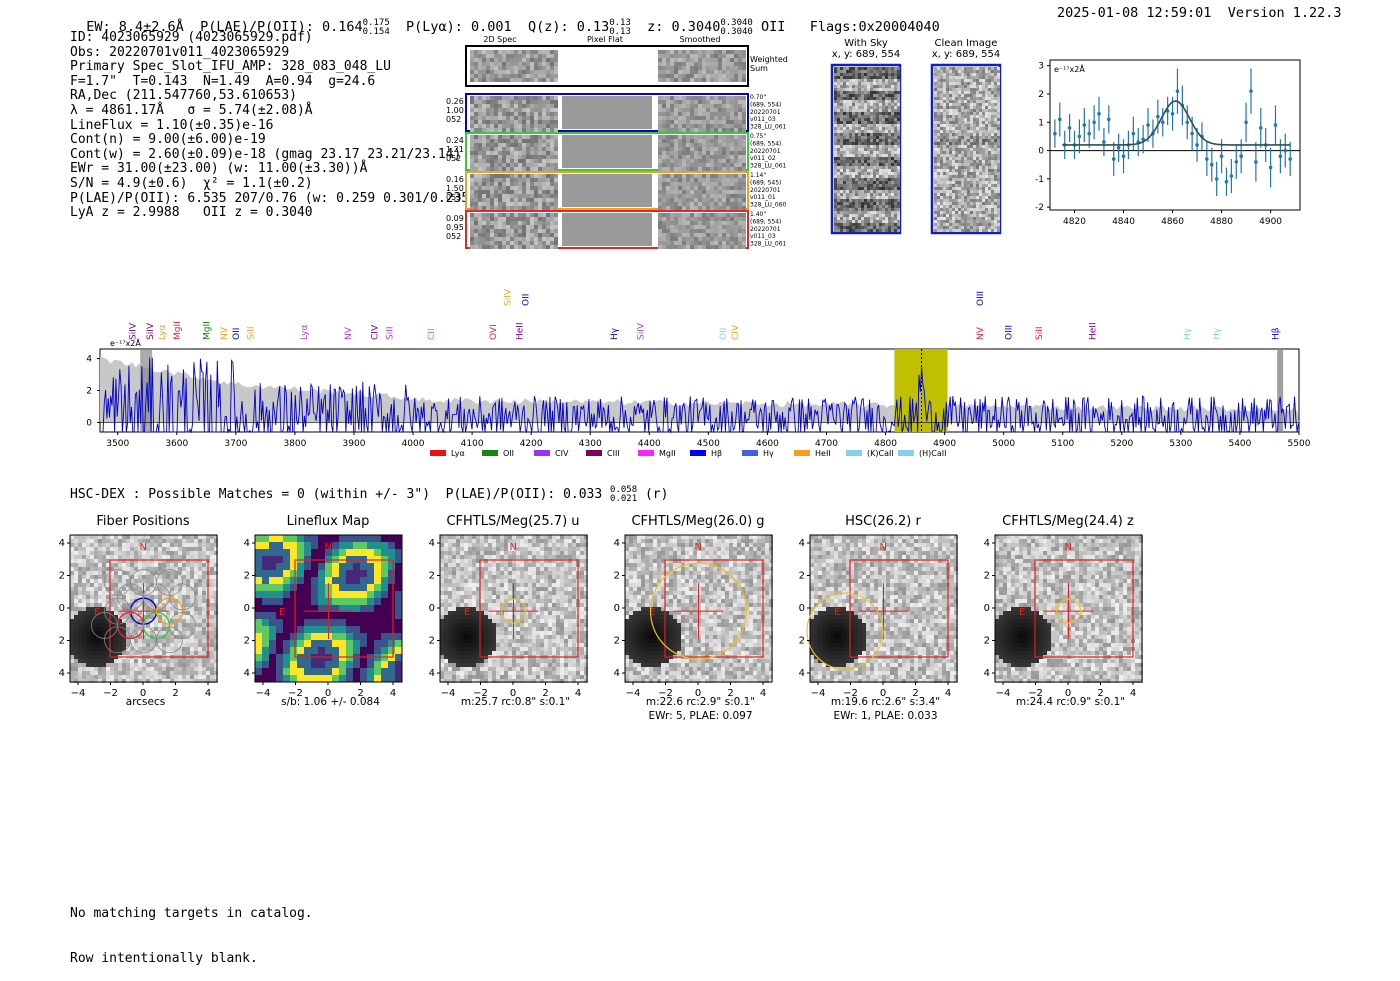 The image size is (1400, 981). What do you see at coordinates (1039, 208) in the screenshot?
I see `y-tick-label: -2` at bounding box center [1039, 208].